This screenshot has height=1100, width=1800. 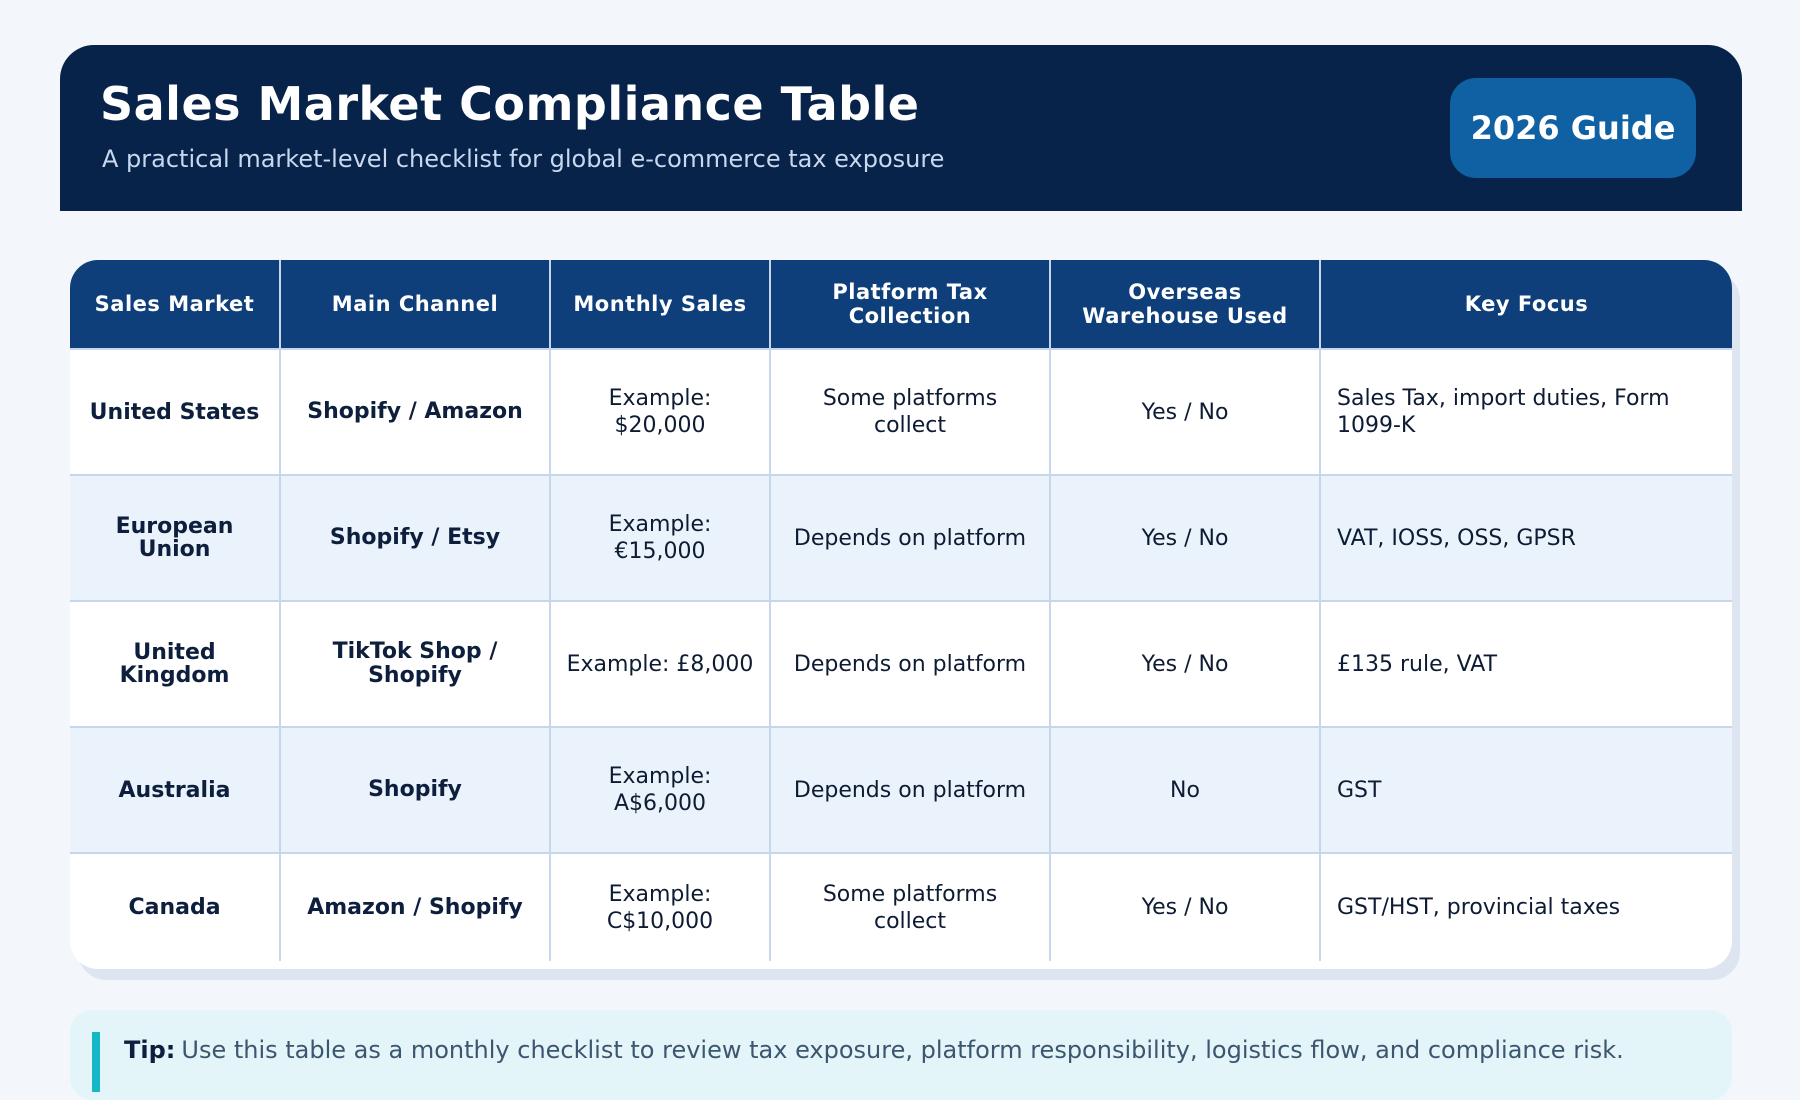 I want to click on column-header-sales-market: Sales Market, so click(x=175, y=304).